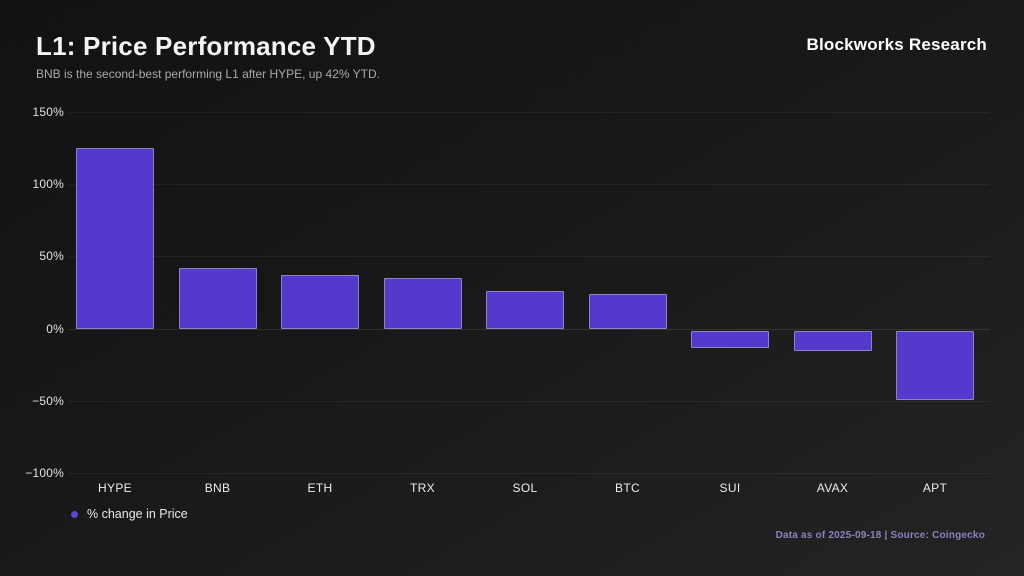 The width and height of the screenshot is (1024, 576). Describe the element at coordinates (627, 488) in the screenshot. I see `x-axis-label-btc: BTC` at that location.